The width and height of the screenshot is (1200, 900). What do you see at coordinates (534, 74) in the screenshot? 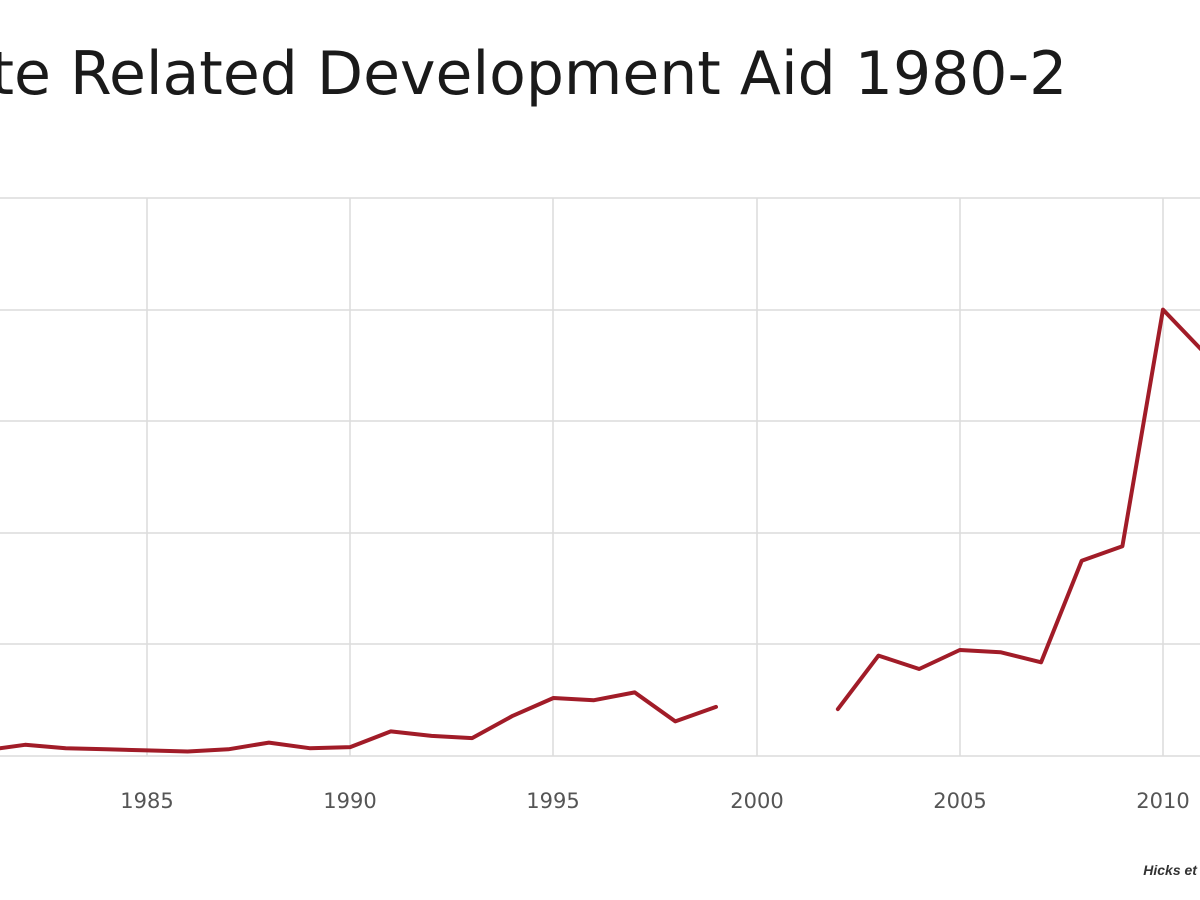
I see `chart-title: Climate Related Development Aid 1980-2` at bounding box center [534, 74].